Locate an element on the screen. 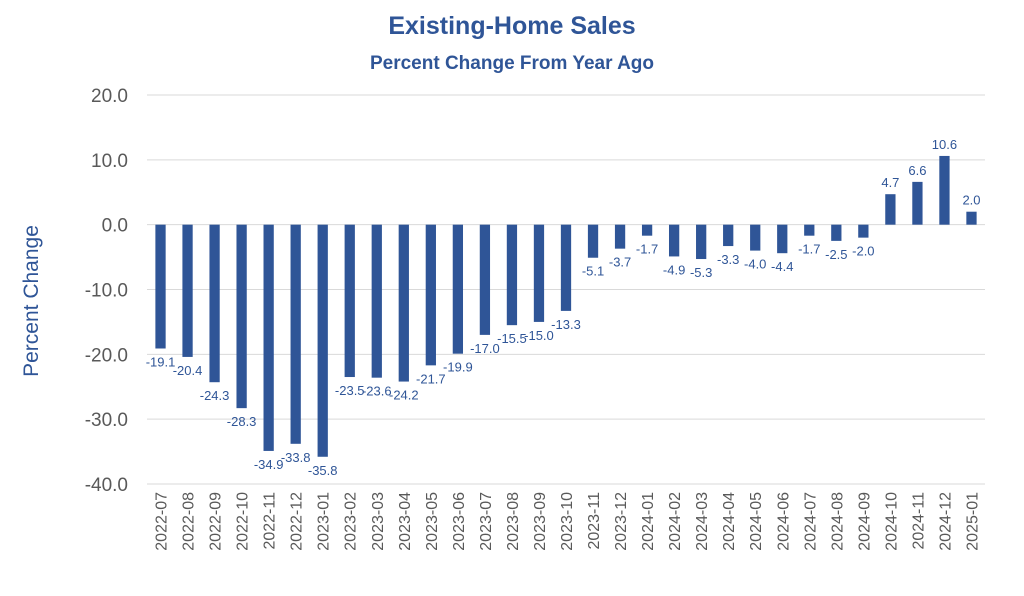 This screenshot has width=1024, height=596. data-label: -3.7 is located at coordinates (620, 262).